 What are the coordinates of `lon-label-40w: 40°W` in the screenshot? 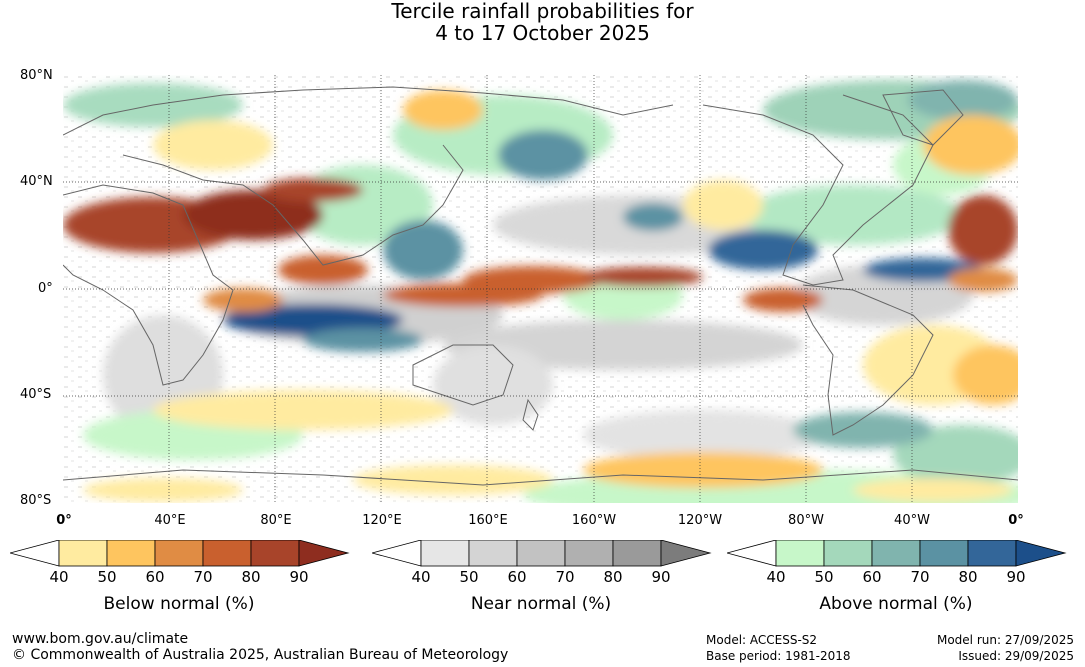 It's located at (912, 520).